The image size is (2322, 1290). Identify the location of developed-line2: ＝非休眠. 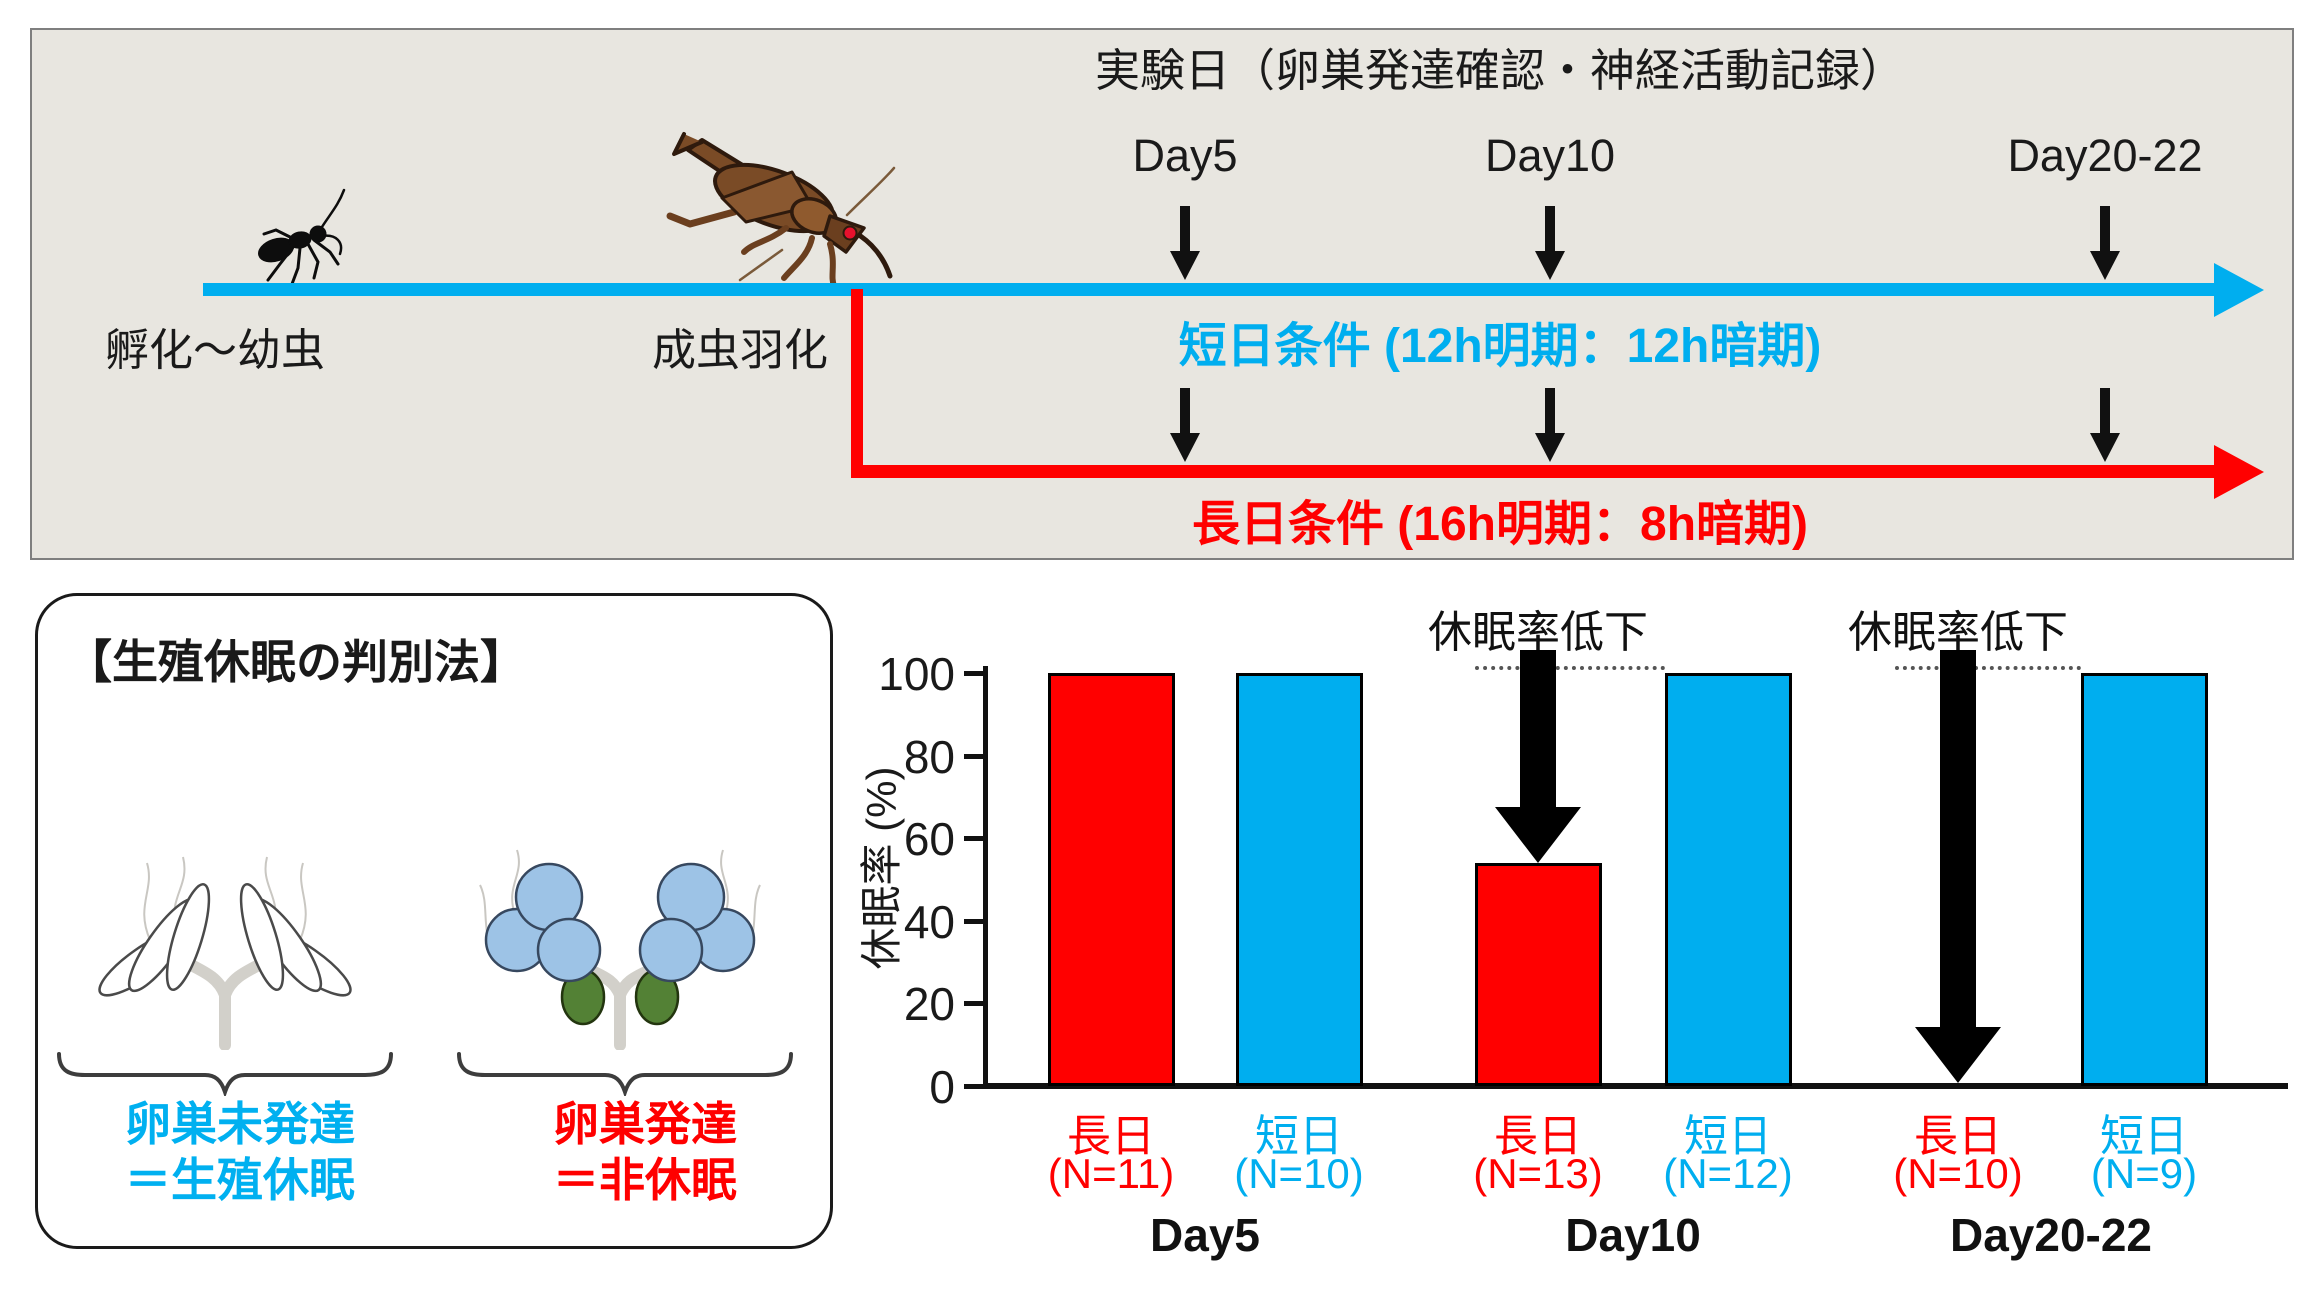
(645, 1180).